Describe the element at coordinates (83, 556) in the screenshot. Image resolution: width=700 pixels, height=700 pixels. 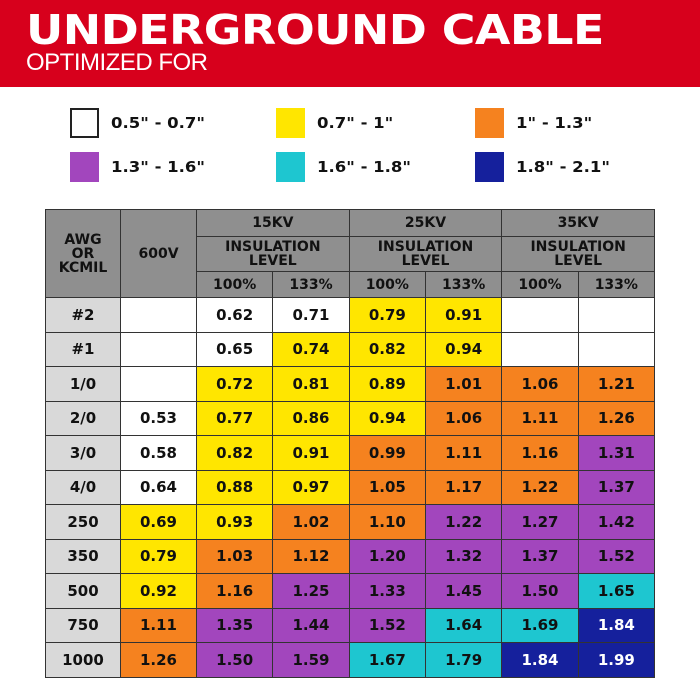
I see `size-cell: 350` at that location.